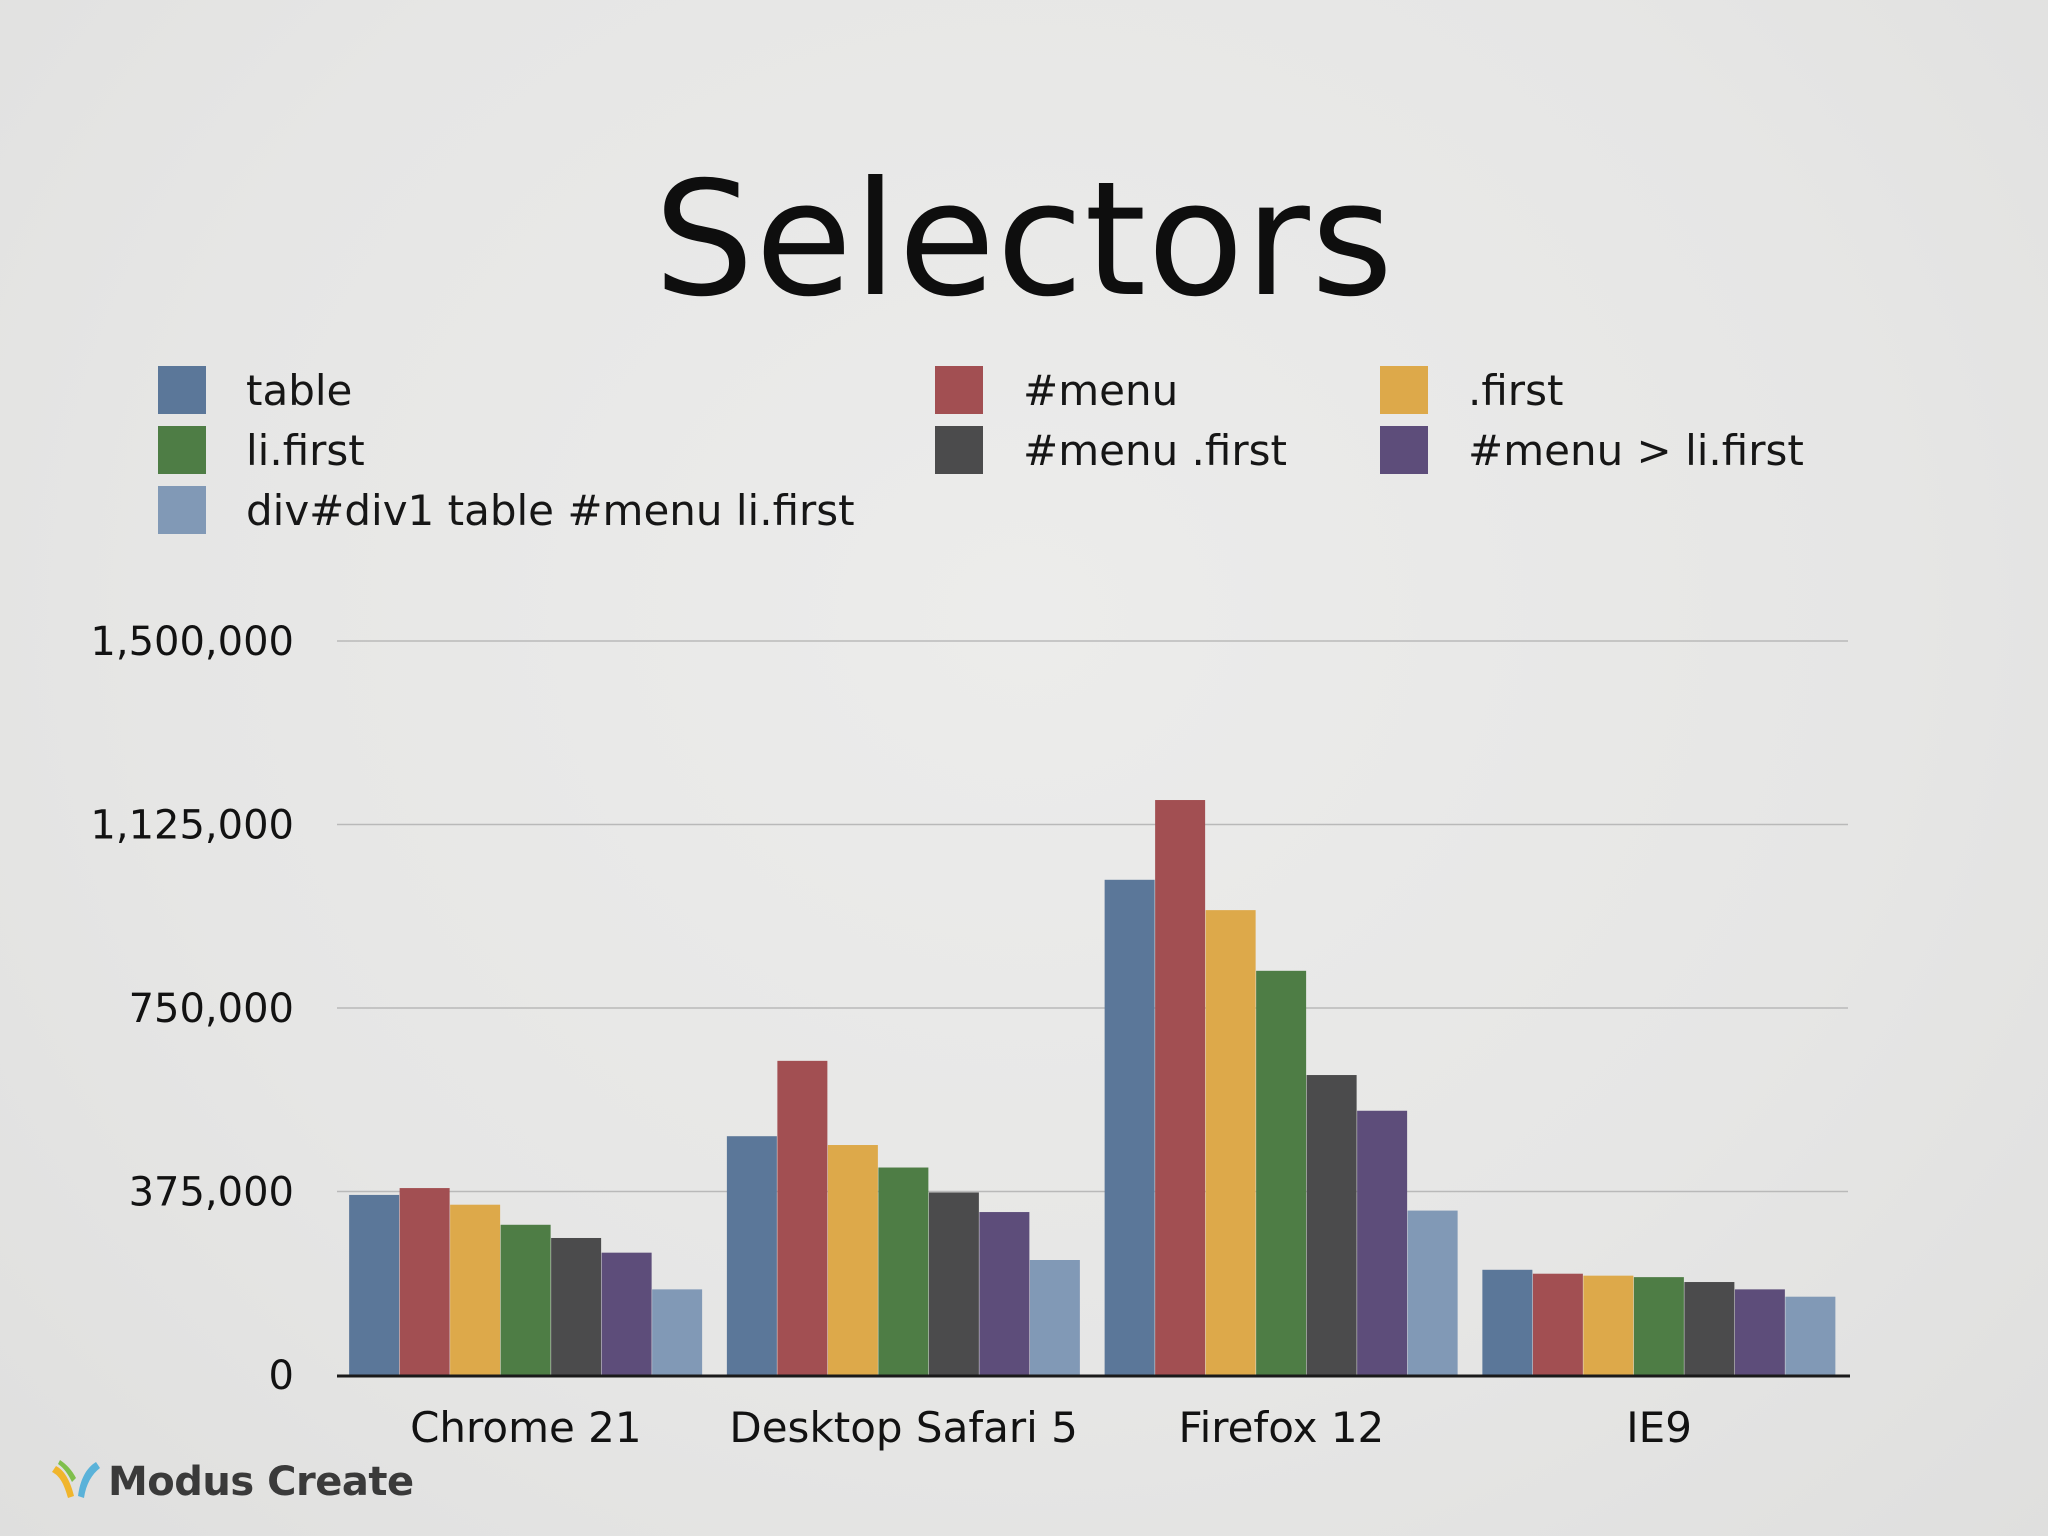 Image resolution: width=2048 pixels, height=1536 pixels. I want to click on brand-logo: Modus Create, so click(232, 1482).